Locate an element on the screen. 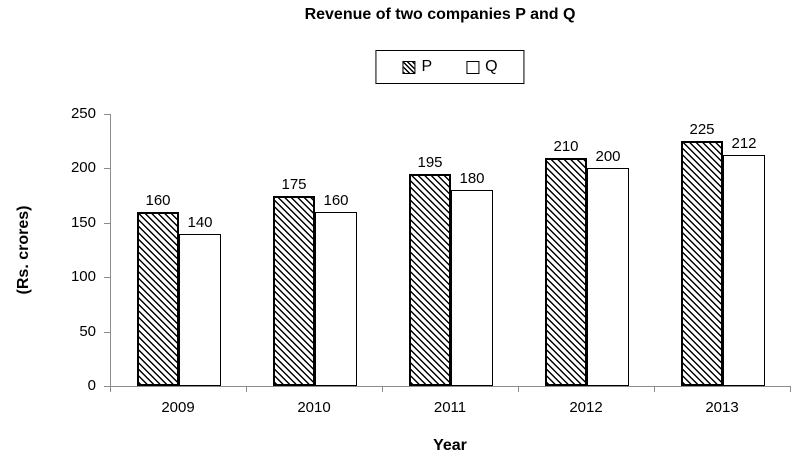  data-label-p-2013: 225 is located at coordinates (702, 129).